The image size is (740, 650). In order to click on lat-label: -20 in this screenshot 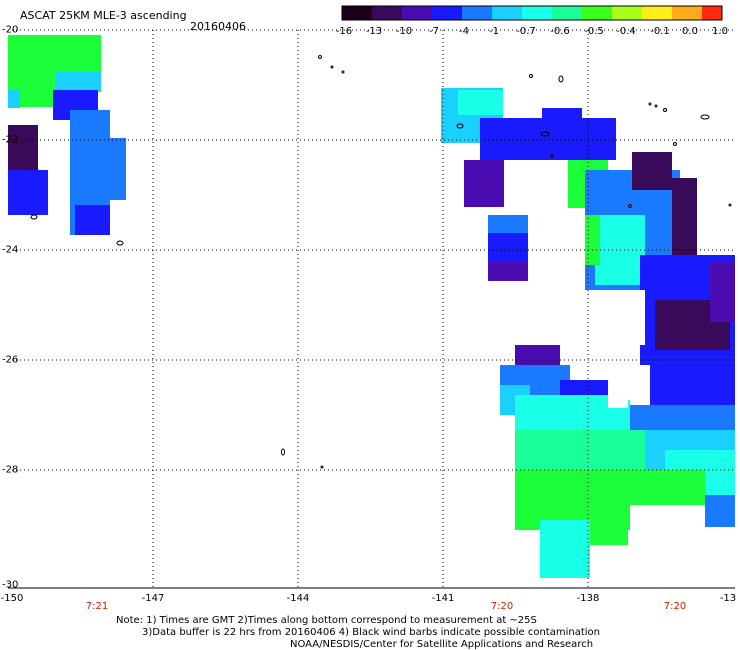, I will do `click(10, 30)`.